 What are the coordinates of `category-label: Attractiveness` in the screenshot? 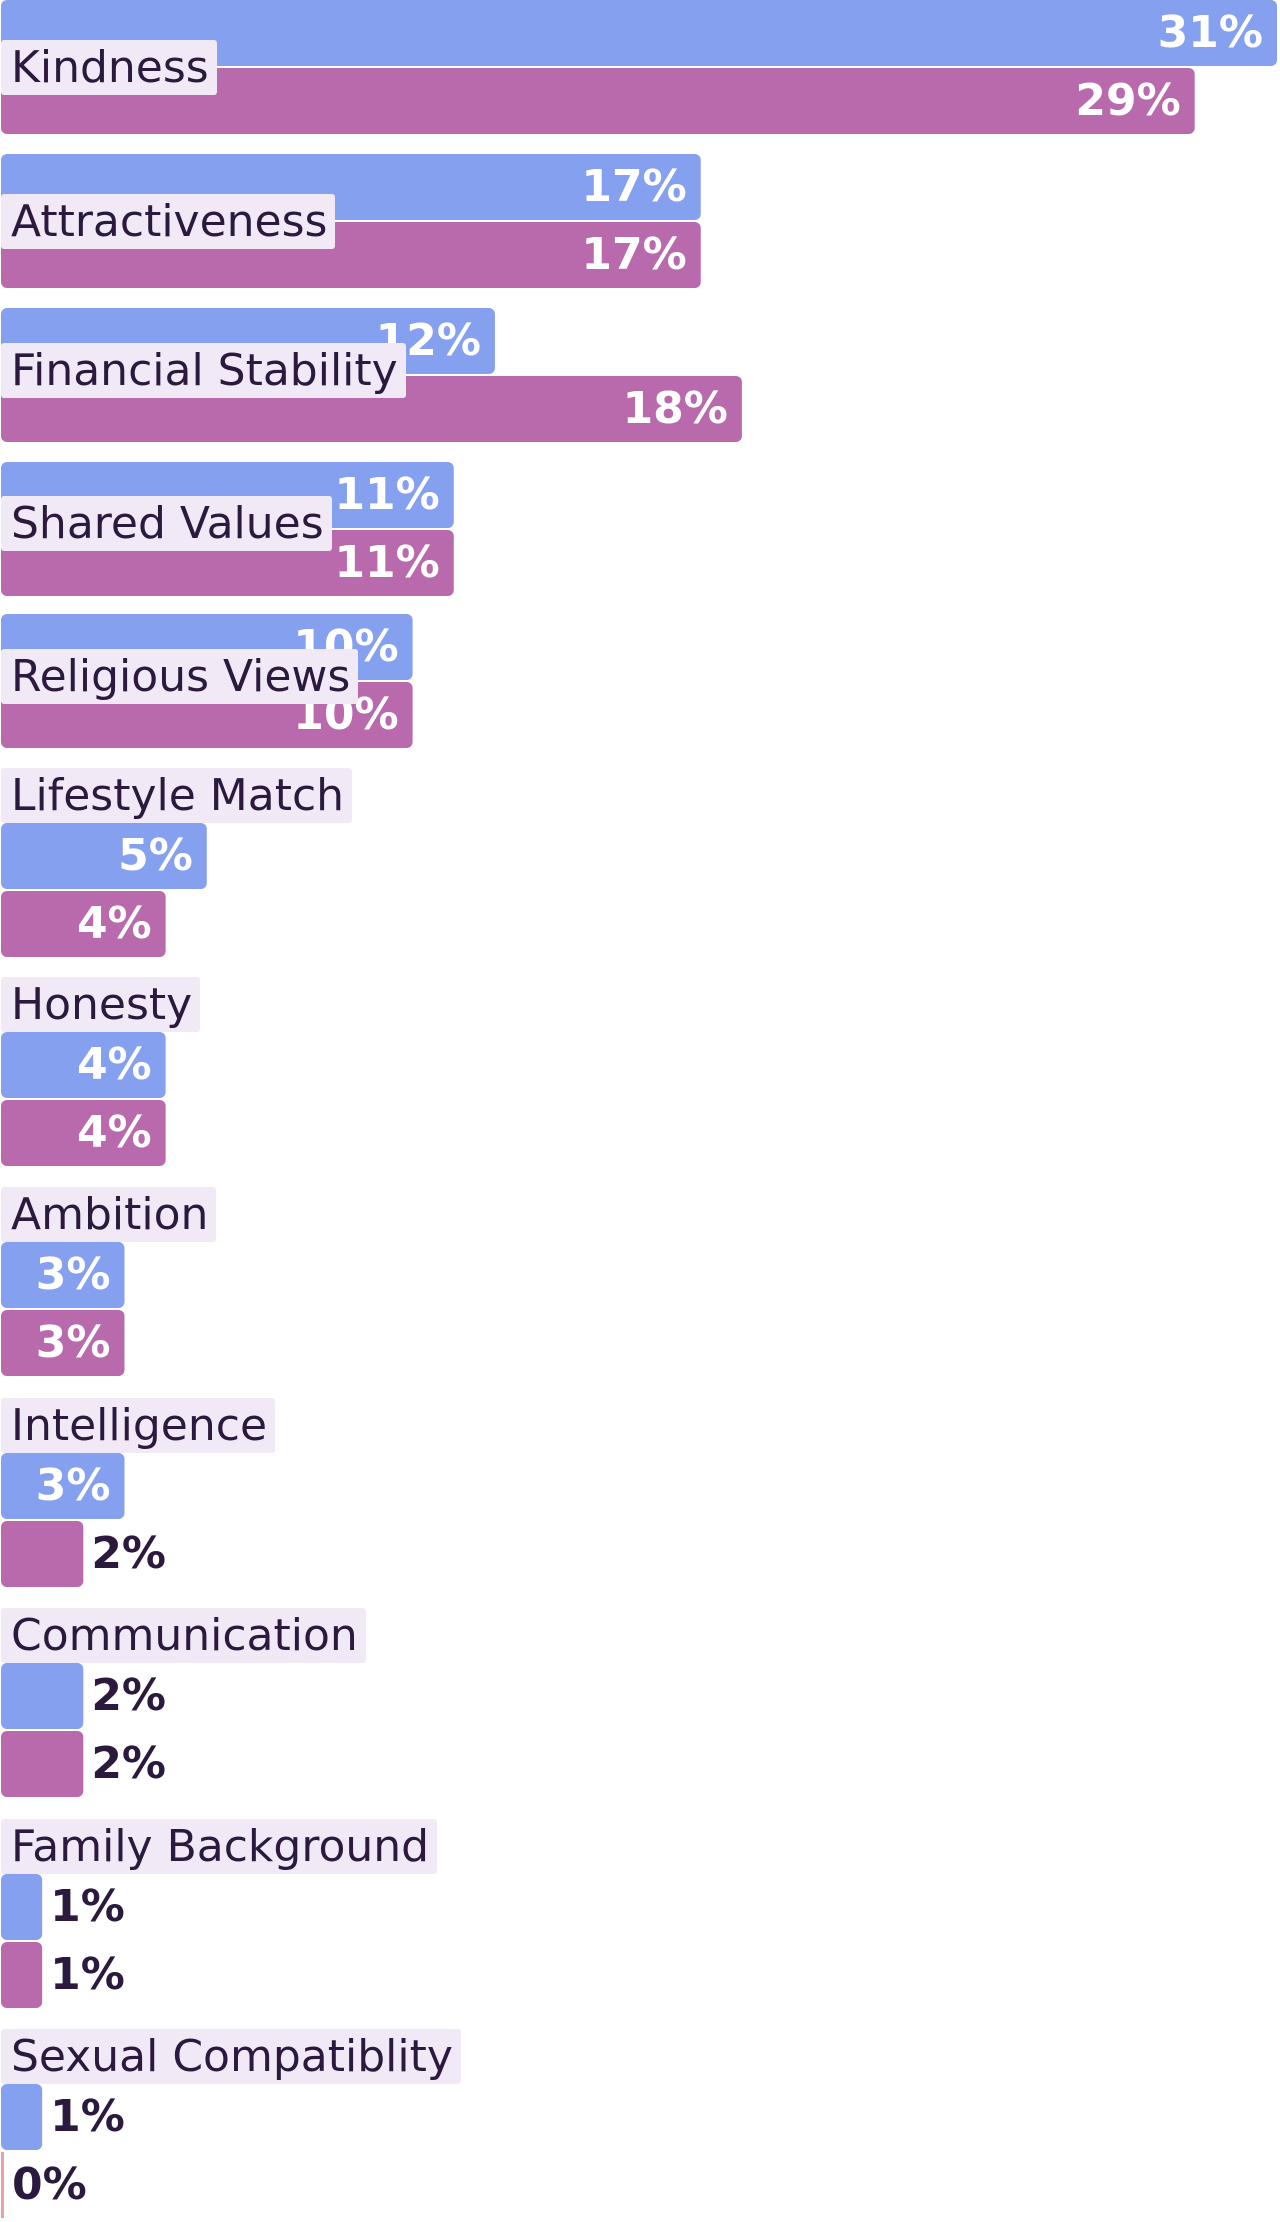 It's located at (168, 221).